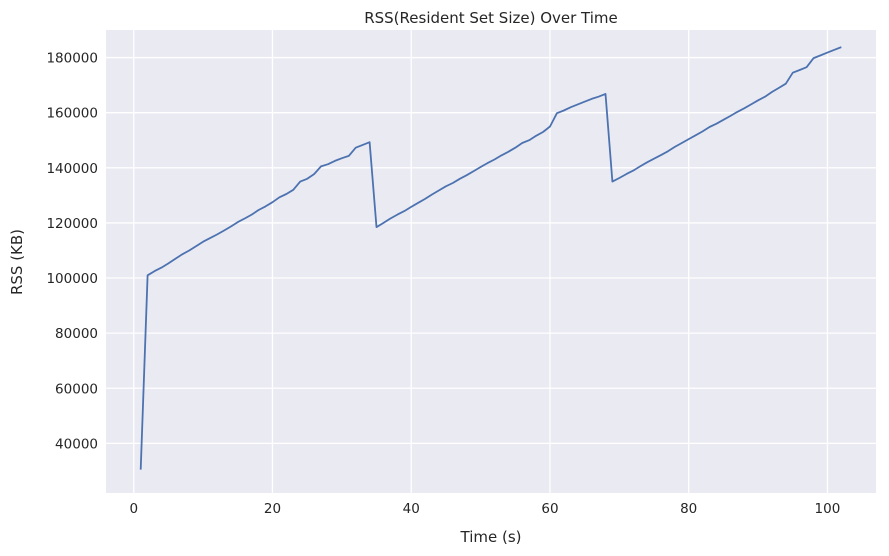 This screenshot has height=556, width=889. What do you see at coordinates (411, 509) in the screenshot?
I see `x-tick-label: 40` at bounding box center [411, 509].